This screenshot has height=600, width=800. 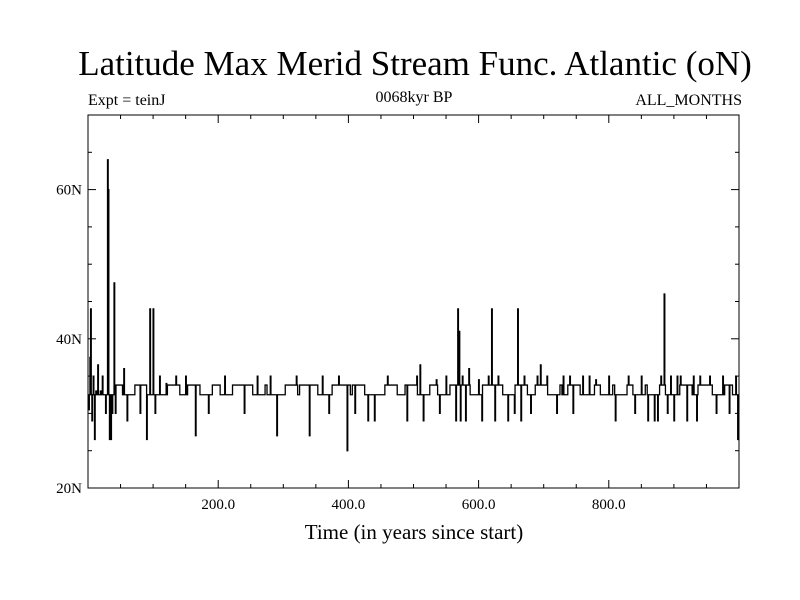 I want to click on x-axis-label: Time (in years since start), so click(x=414, y=532).